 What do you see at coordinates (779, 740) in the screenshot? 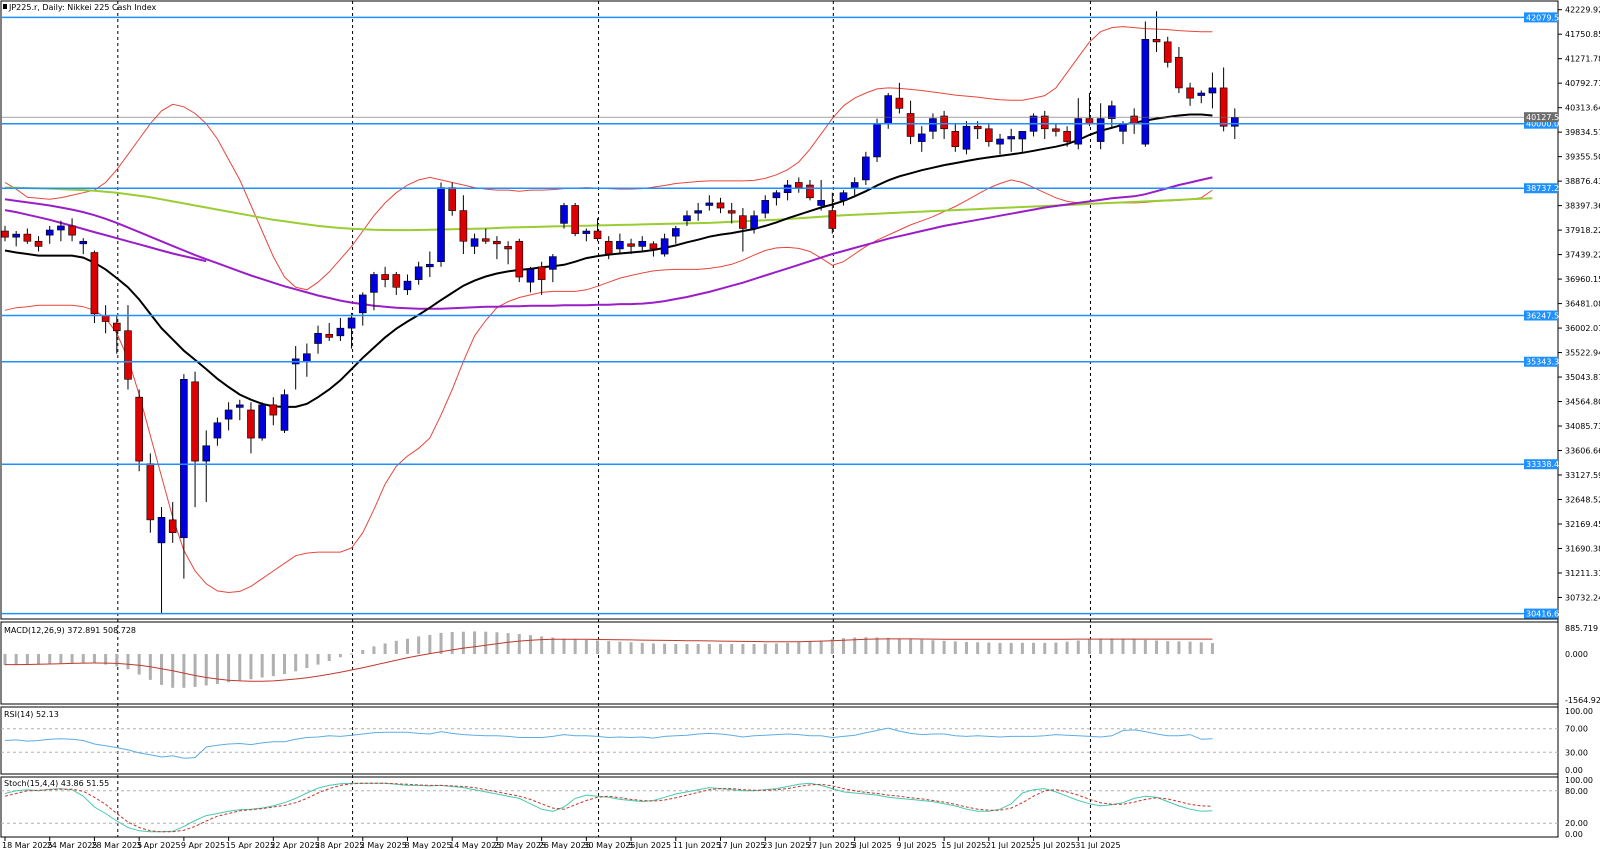
I see `rsi-panel` at bounding box center [779, 740].